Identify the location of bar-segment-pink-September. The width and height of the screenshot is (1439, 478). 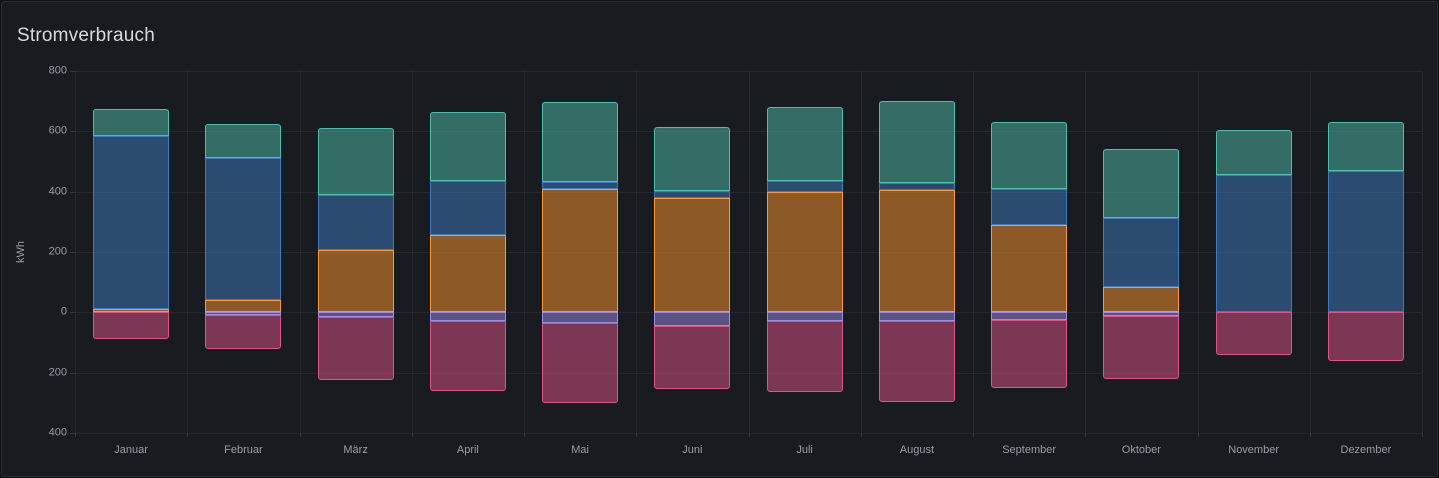
(1029, 353).